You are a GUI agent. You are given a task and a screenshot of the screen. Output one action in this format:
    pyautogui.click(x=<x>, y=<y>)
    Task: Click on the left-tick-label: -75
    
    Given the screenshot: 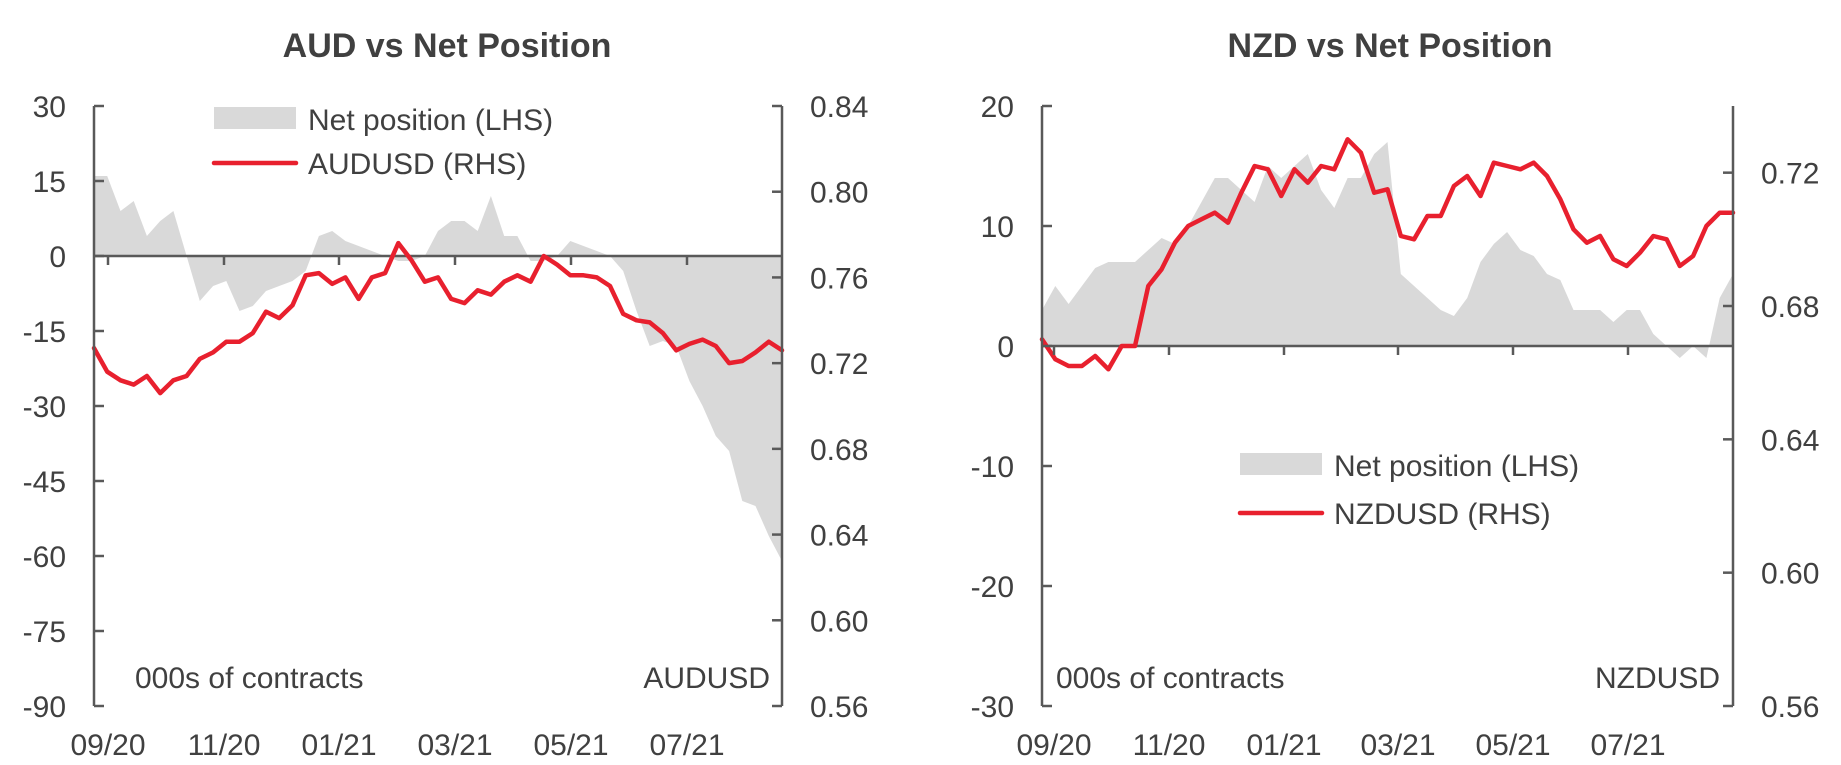 What is the action you would take?
    pyautogui.click(x=44, y=632)
    